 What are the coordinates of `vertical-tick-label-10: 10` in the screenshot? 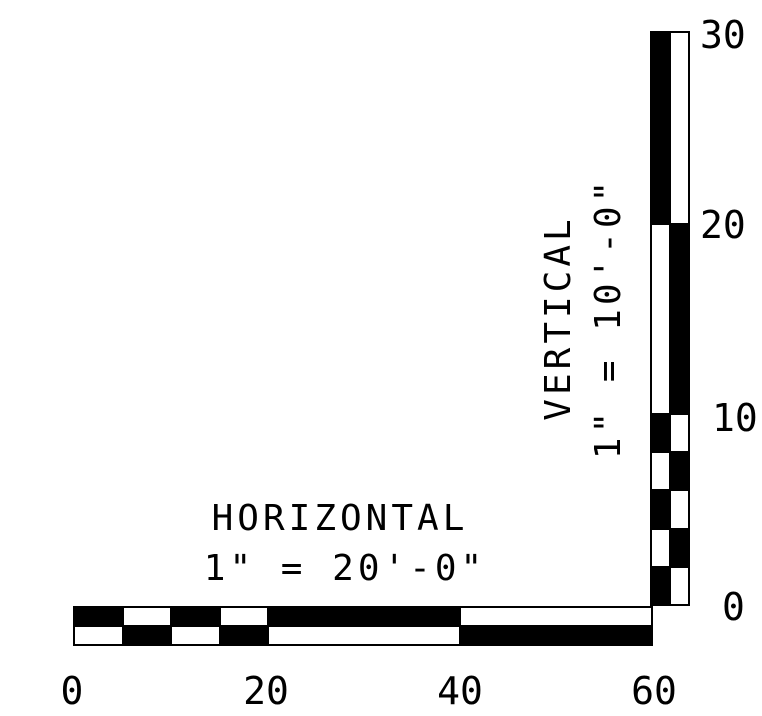 It's located at (735, 418).